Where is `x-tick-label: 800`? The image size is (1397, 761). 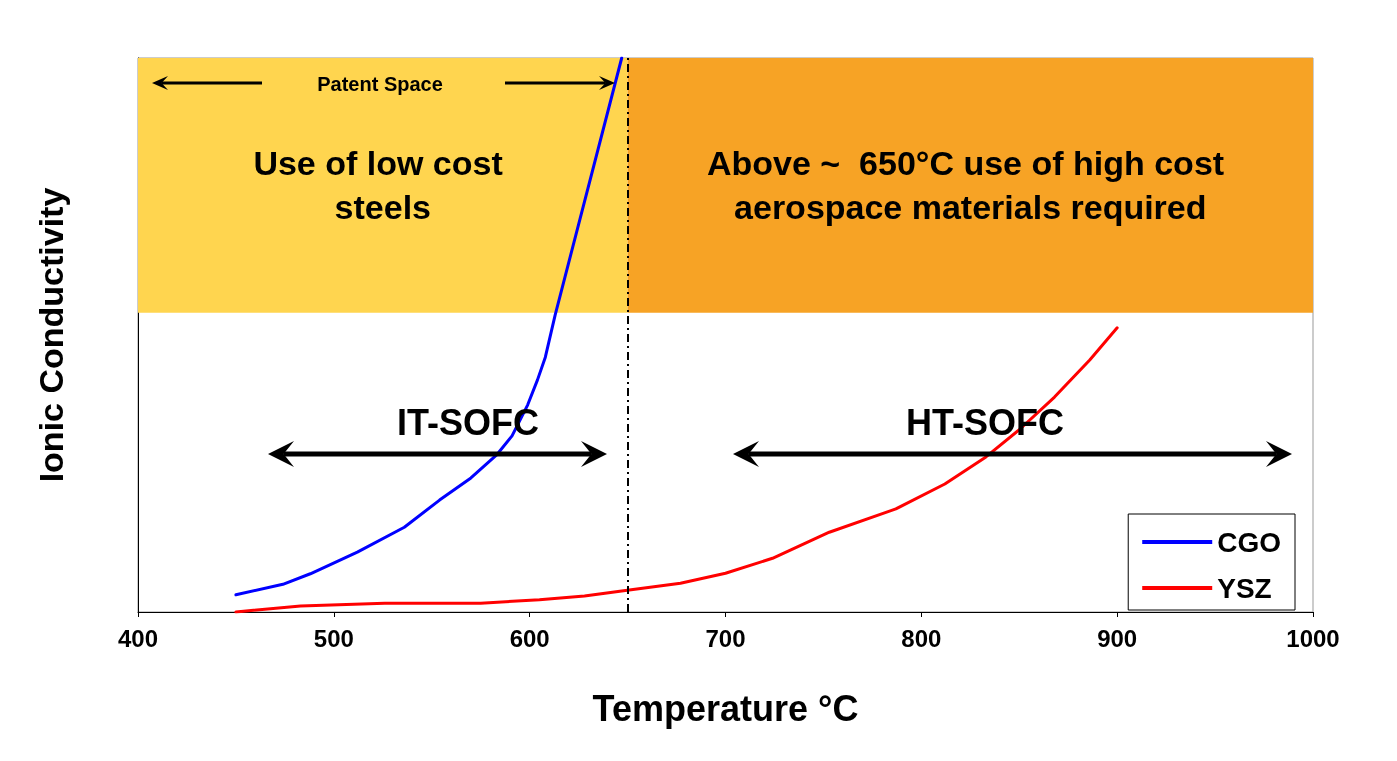 x-tick-label: 800 is located at coordinates (921, 638).